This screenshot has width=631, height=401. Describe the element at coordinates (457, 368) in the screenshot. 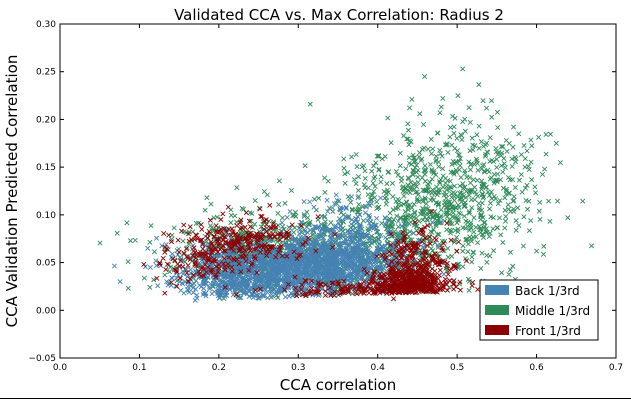

I see `x-tick-label: 0.5` at that location.